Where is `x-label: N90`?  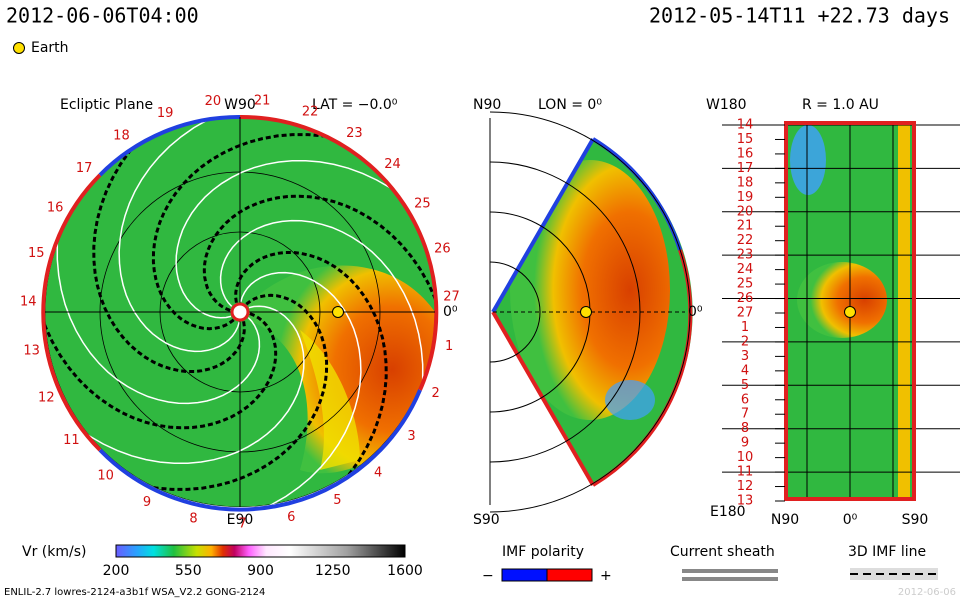 x-label: N90 is located at coordinates (785, 520).